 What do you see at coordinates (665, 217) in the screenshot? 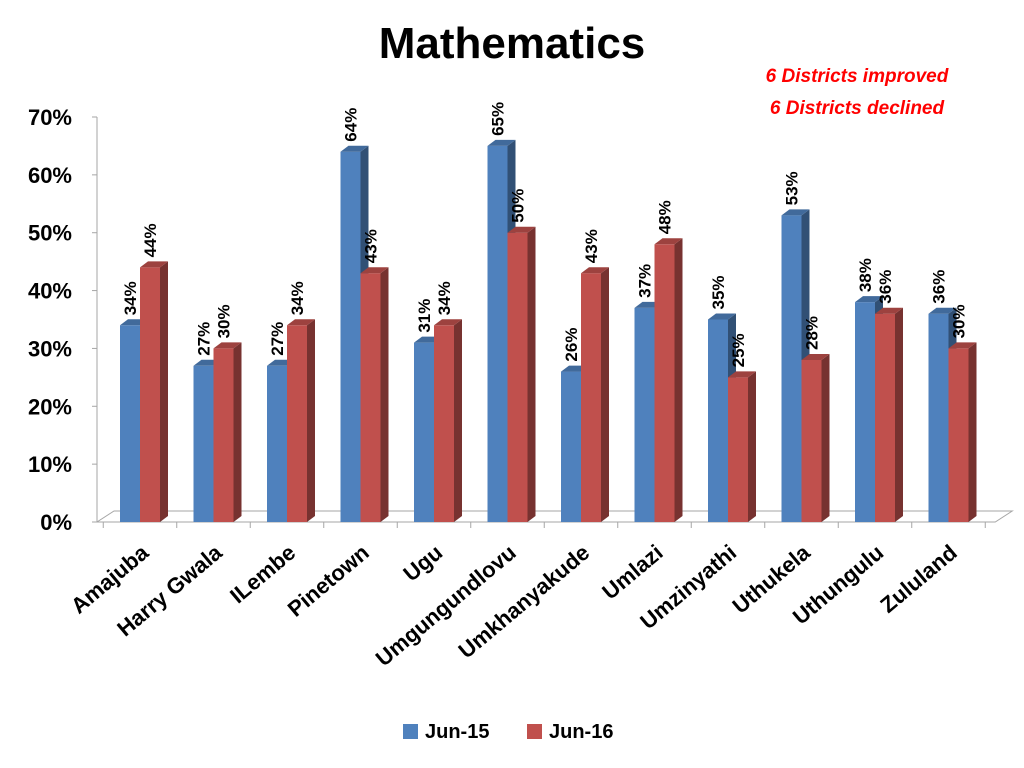
I see `data-label: 48%` at bounding box center [665, 217].